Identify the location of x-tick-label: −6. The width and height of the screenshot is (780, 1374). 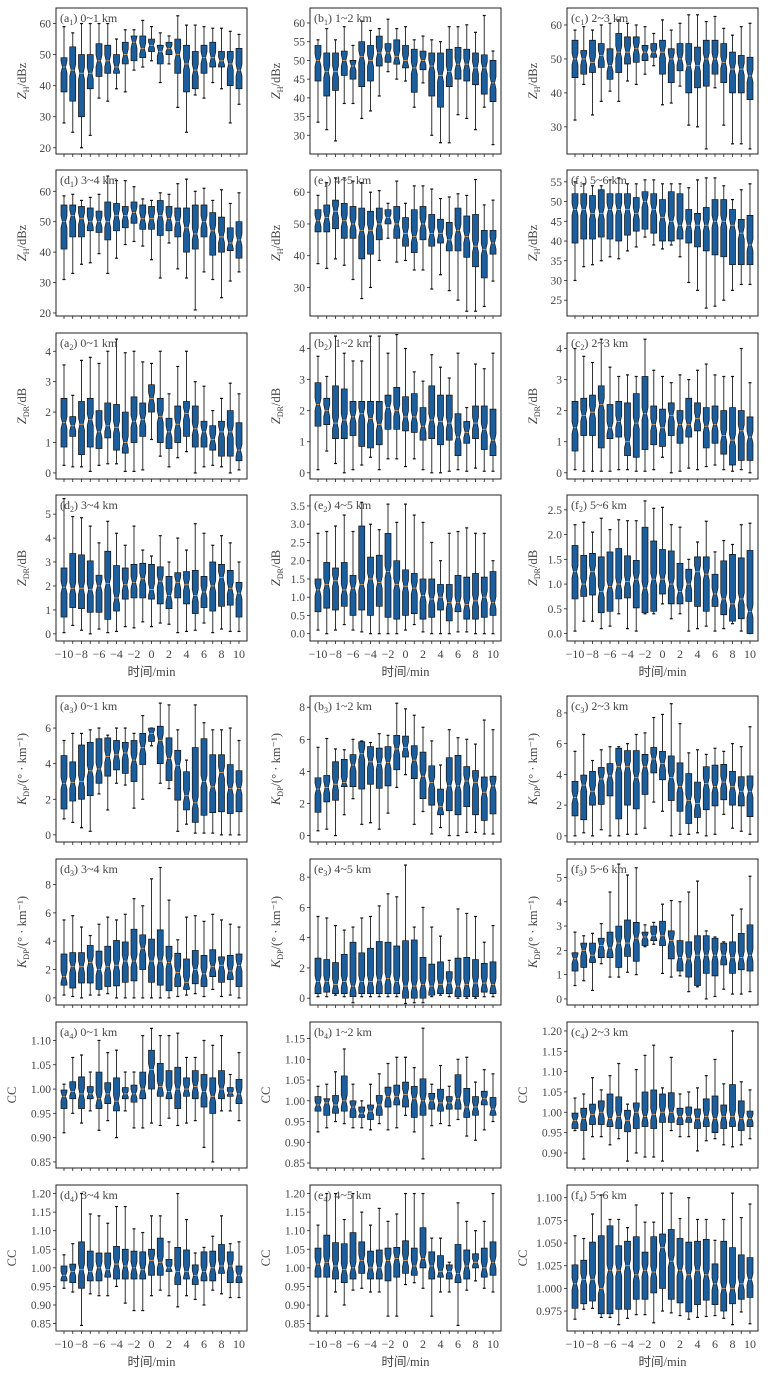
(610, 654).